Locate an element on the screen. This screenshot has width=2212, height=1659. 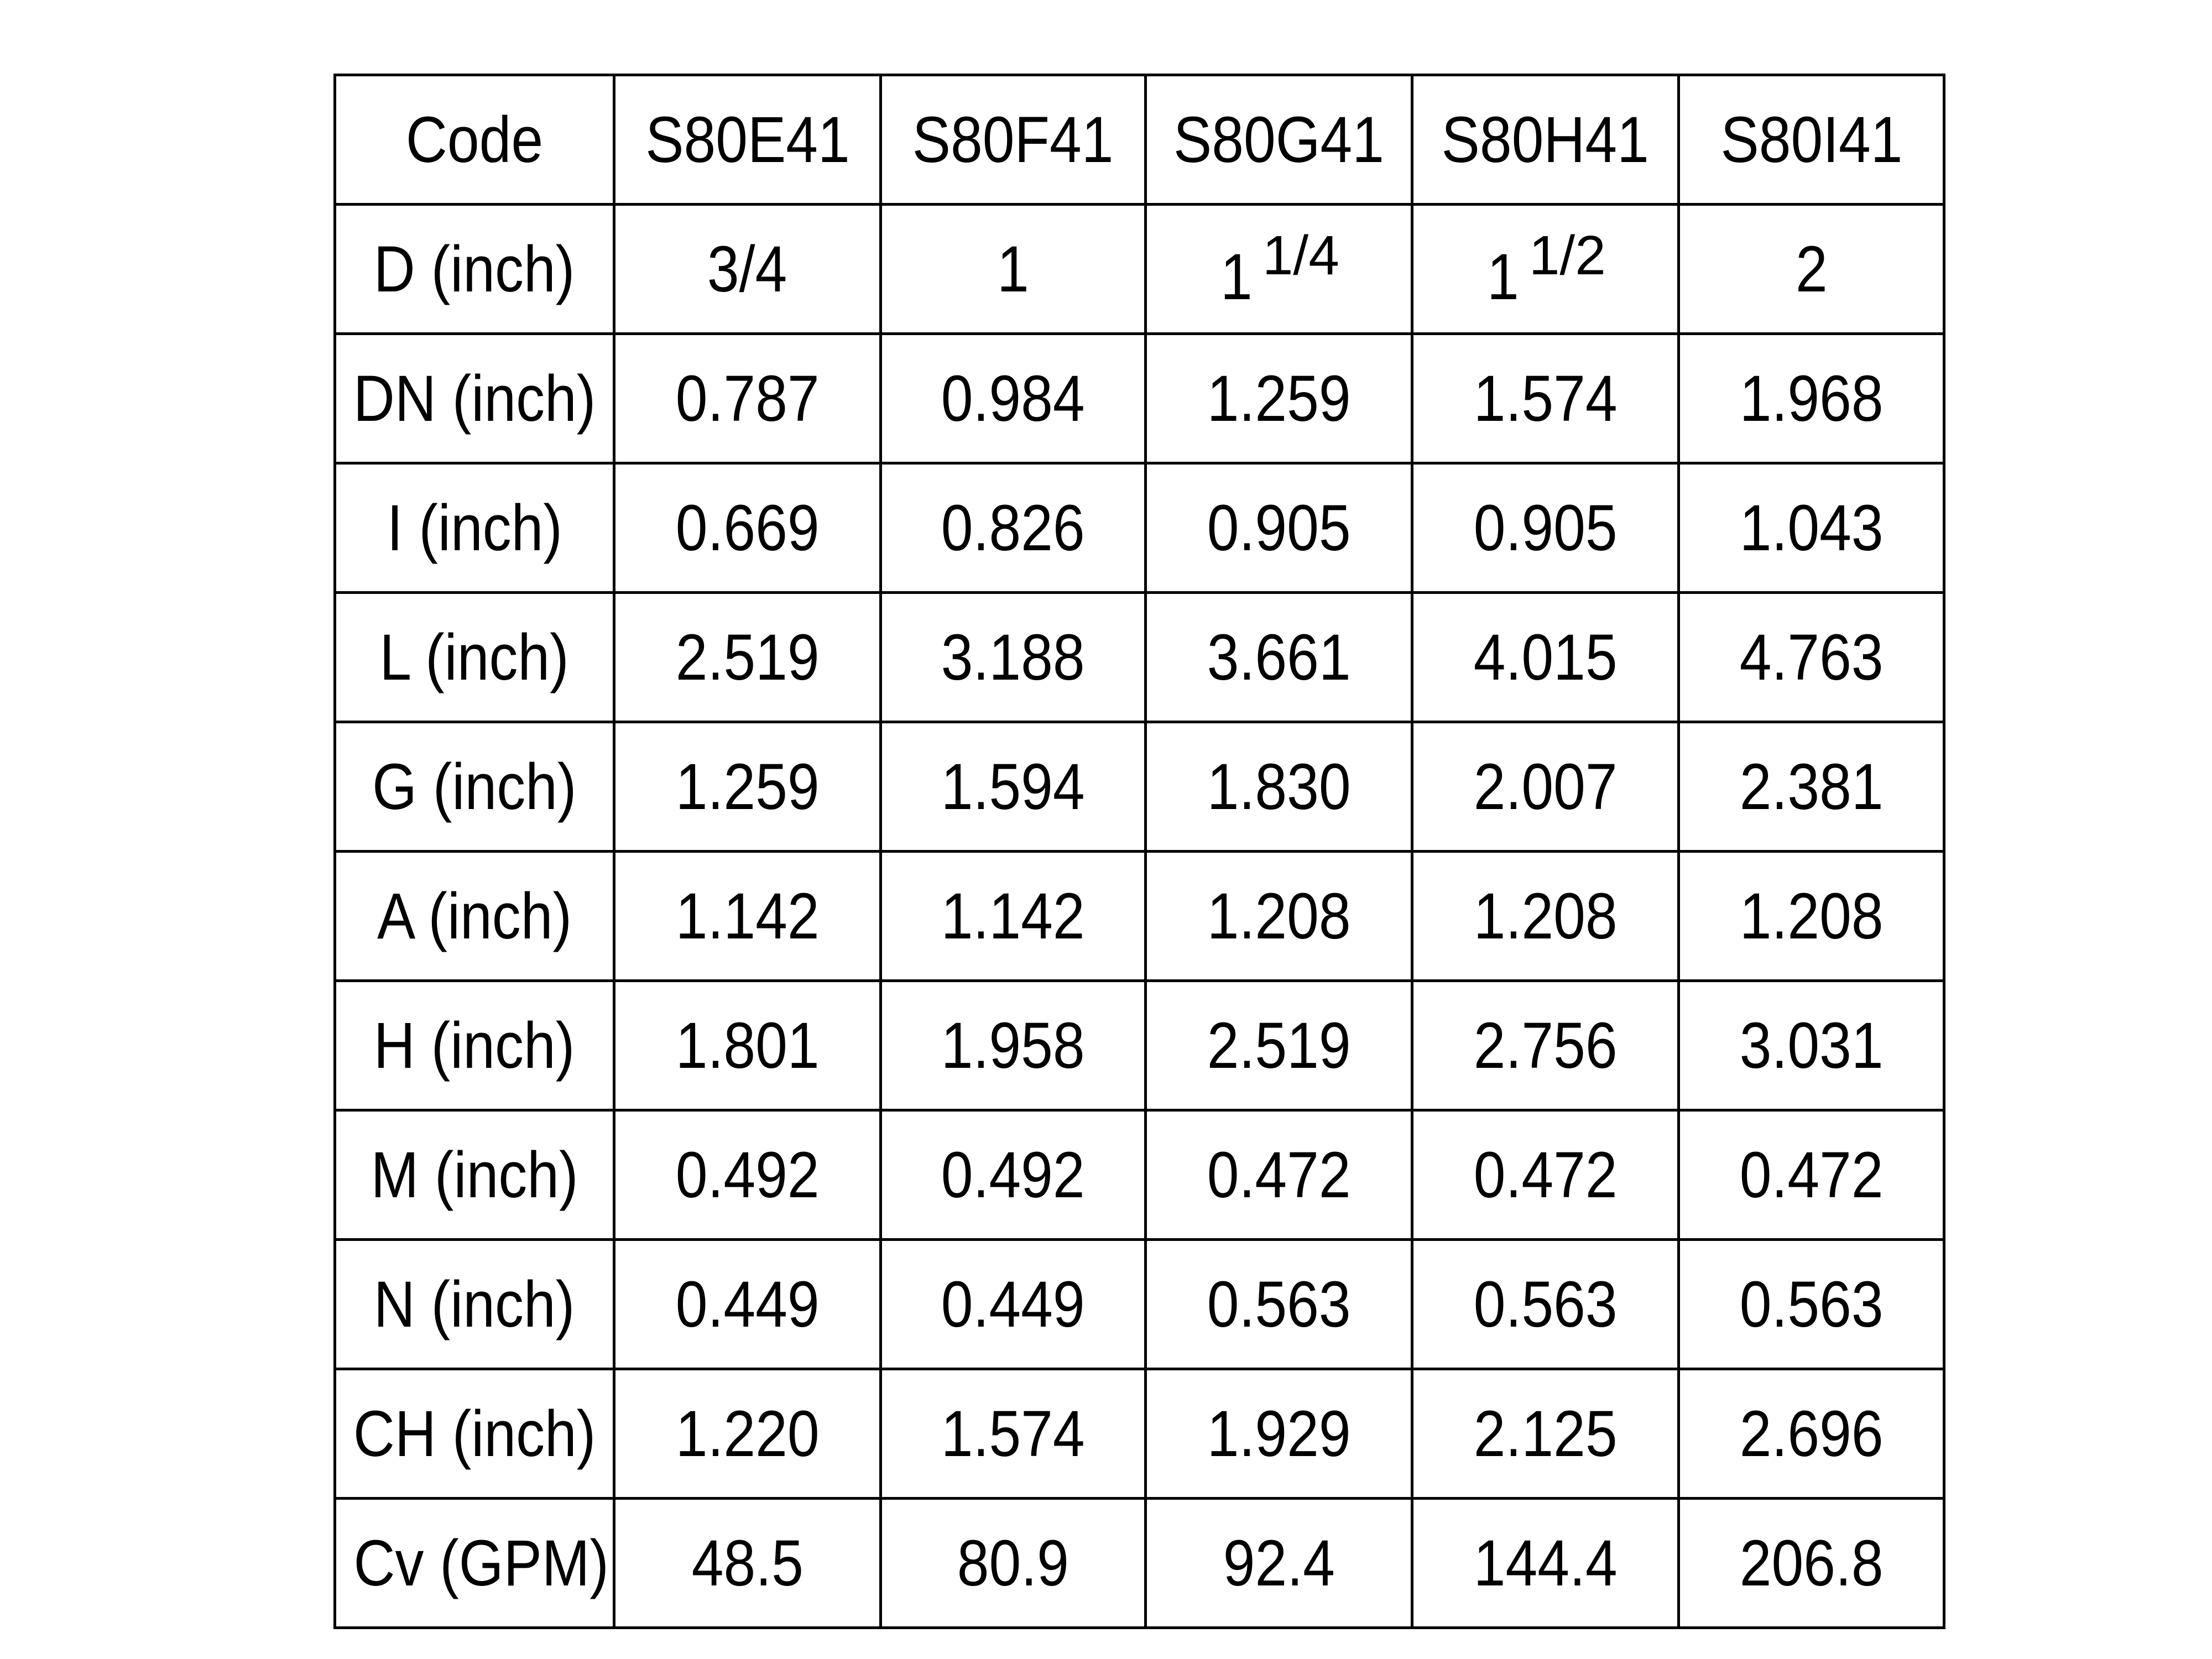
table-row: N (inch) 0.449 0.449 0.563 0.563 0.563 is located at coordinates (1139, 1304).